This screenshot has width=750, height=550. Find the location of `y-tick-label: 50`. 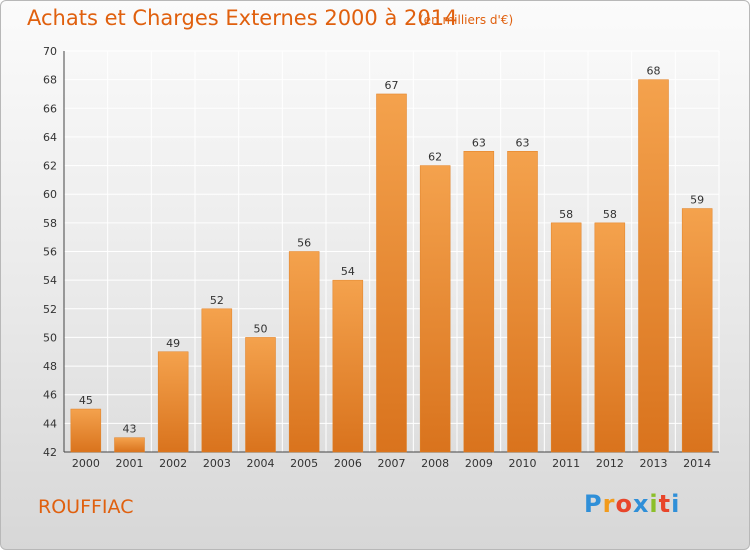

y-tick-label: 50 is located at coordinates (50, 337).